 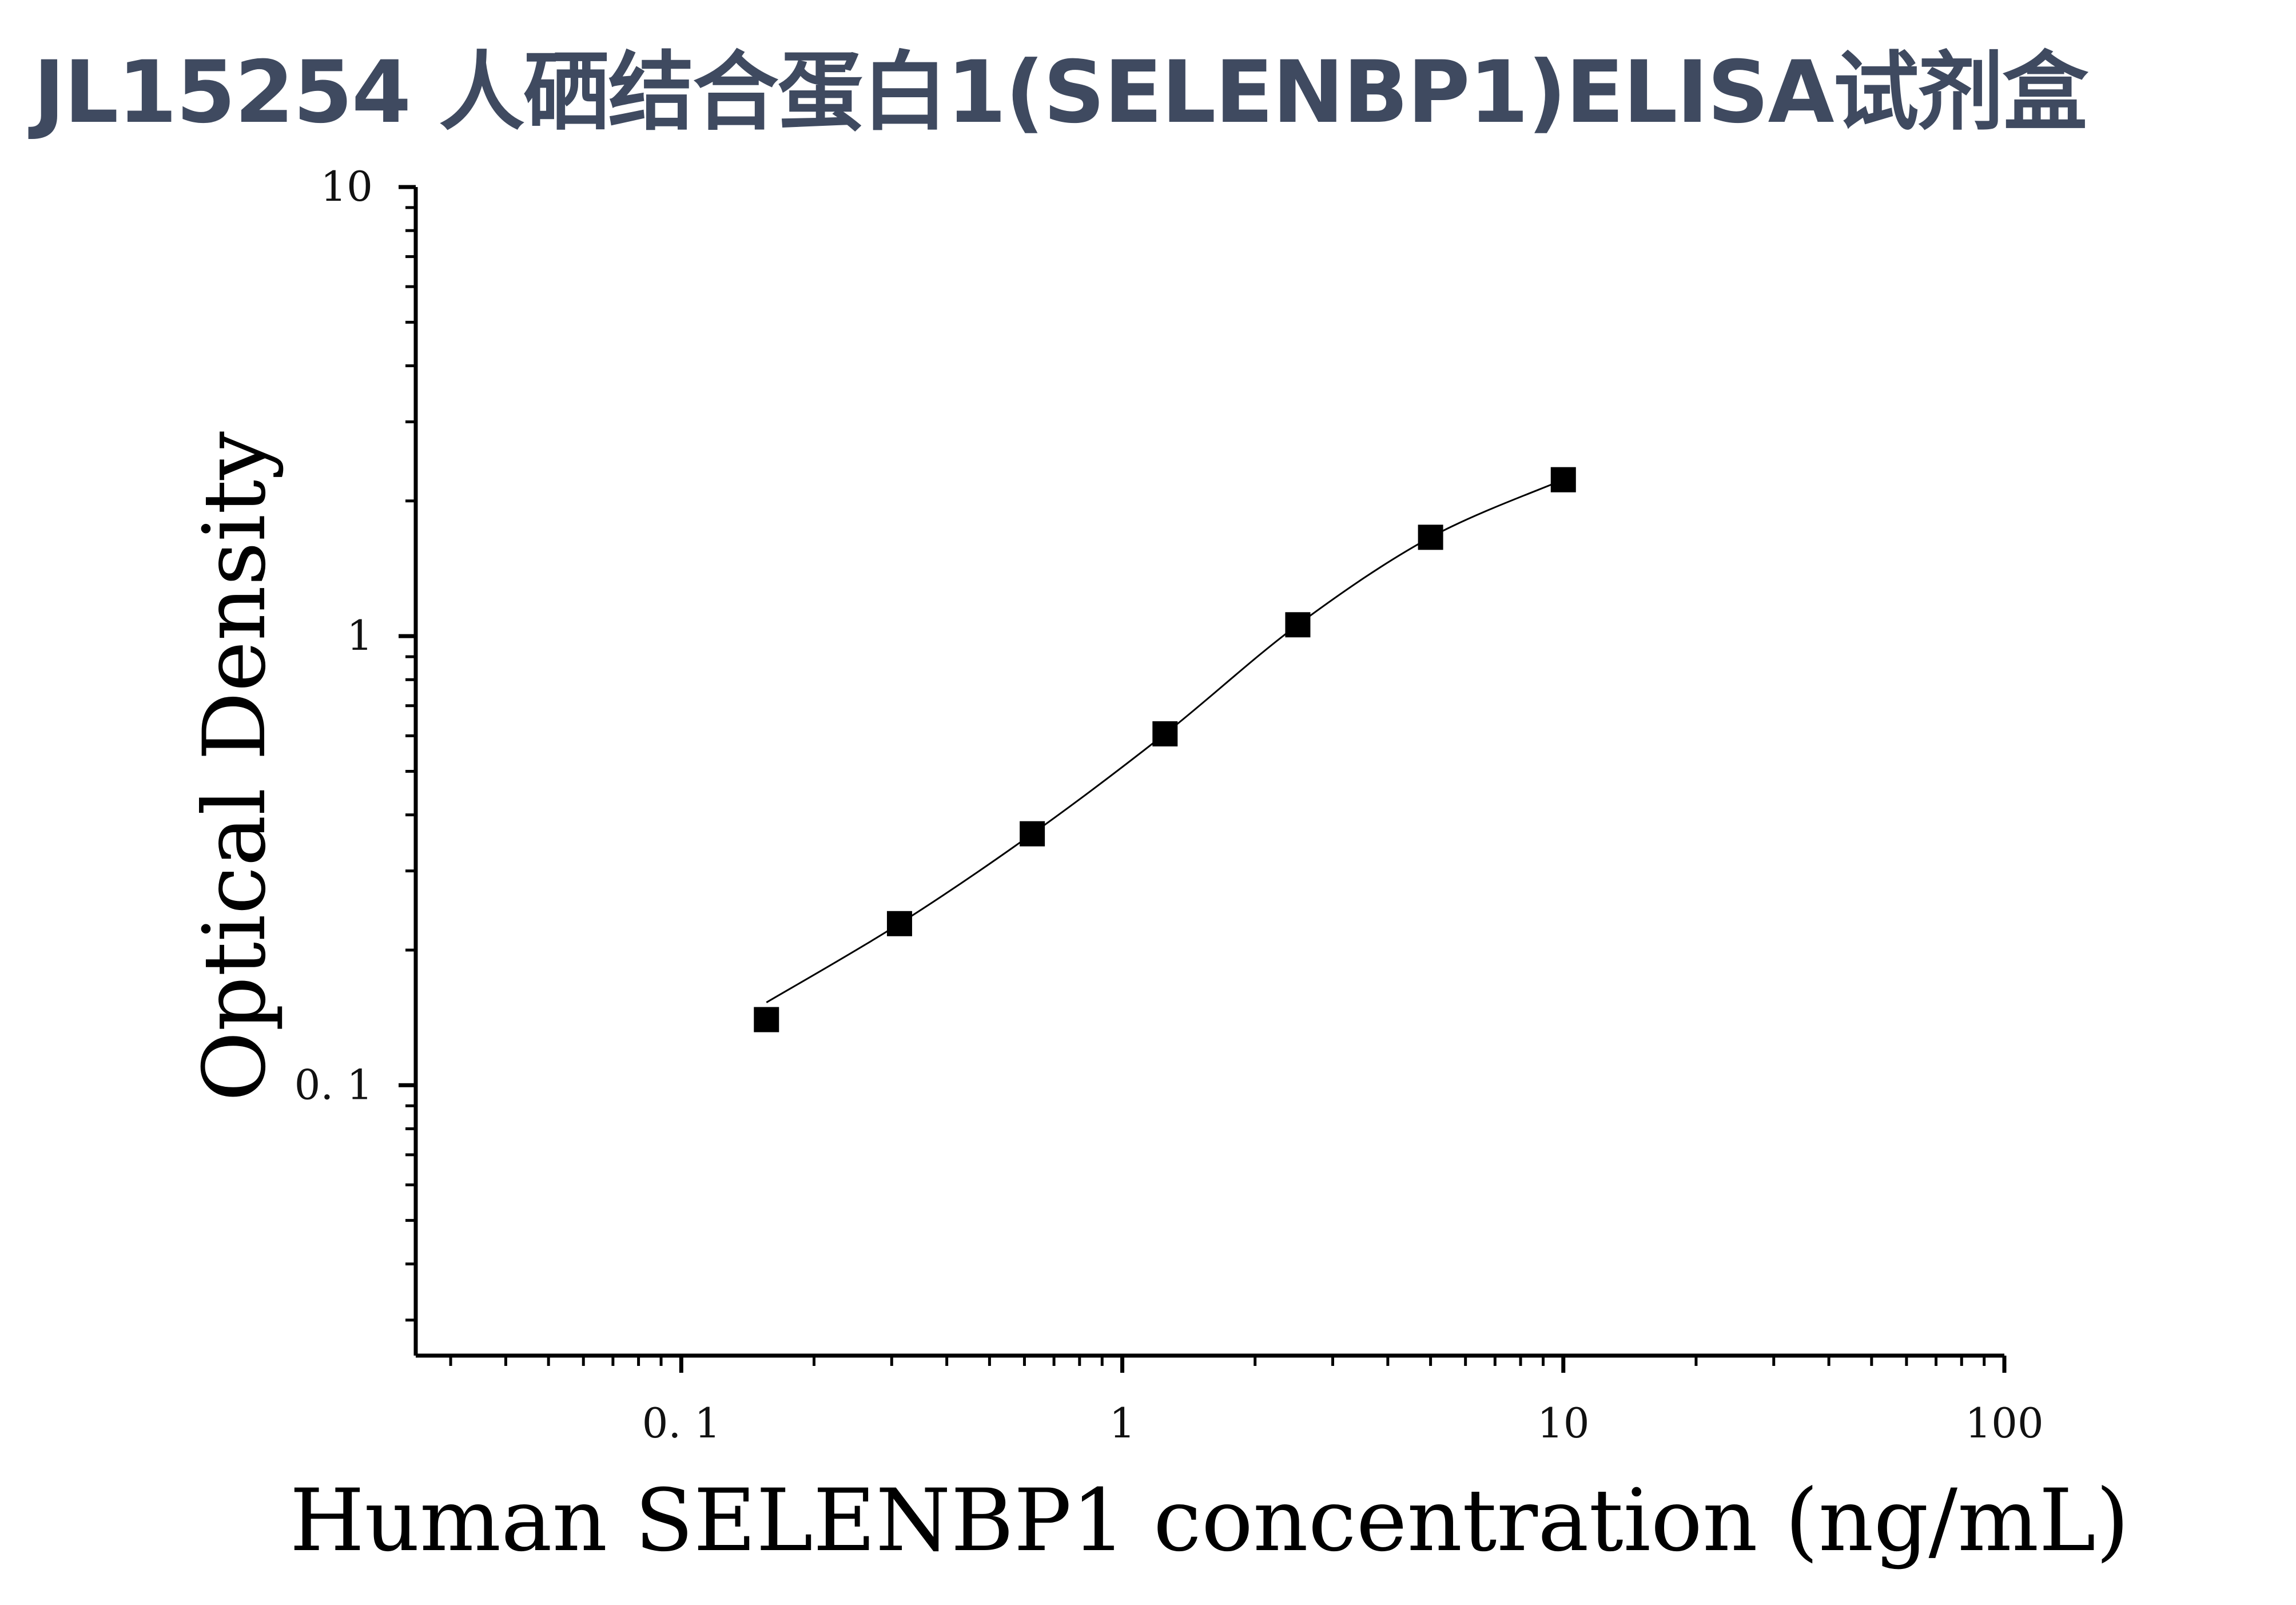 What do you see at coordinates (681, 1423) in the screenshot?
I see `x-tick-label: 0. 1` at bounding box center [681, 1423].